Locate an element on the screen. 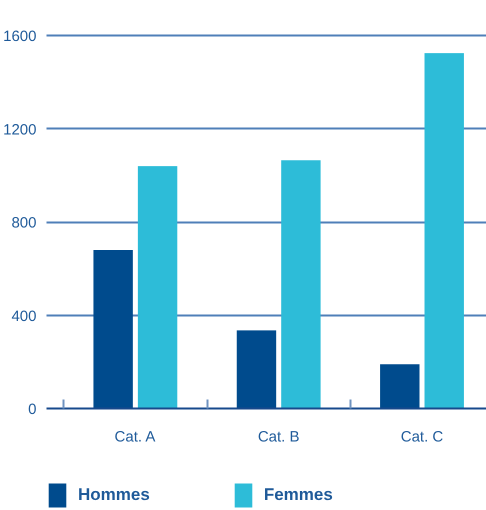 This screenshot has width=486, height=510. y-tick-label: 1200 is located at coordinates (20, 129).